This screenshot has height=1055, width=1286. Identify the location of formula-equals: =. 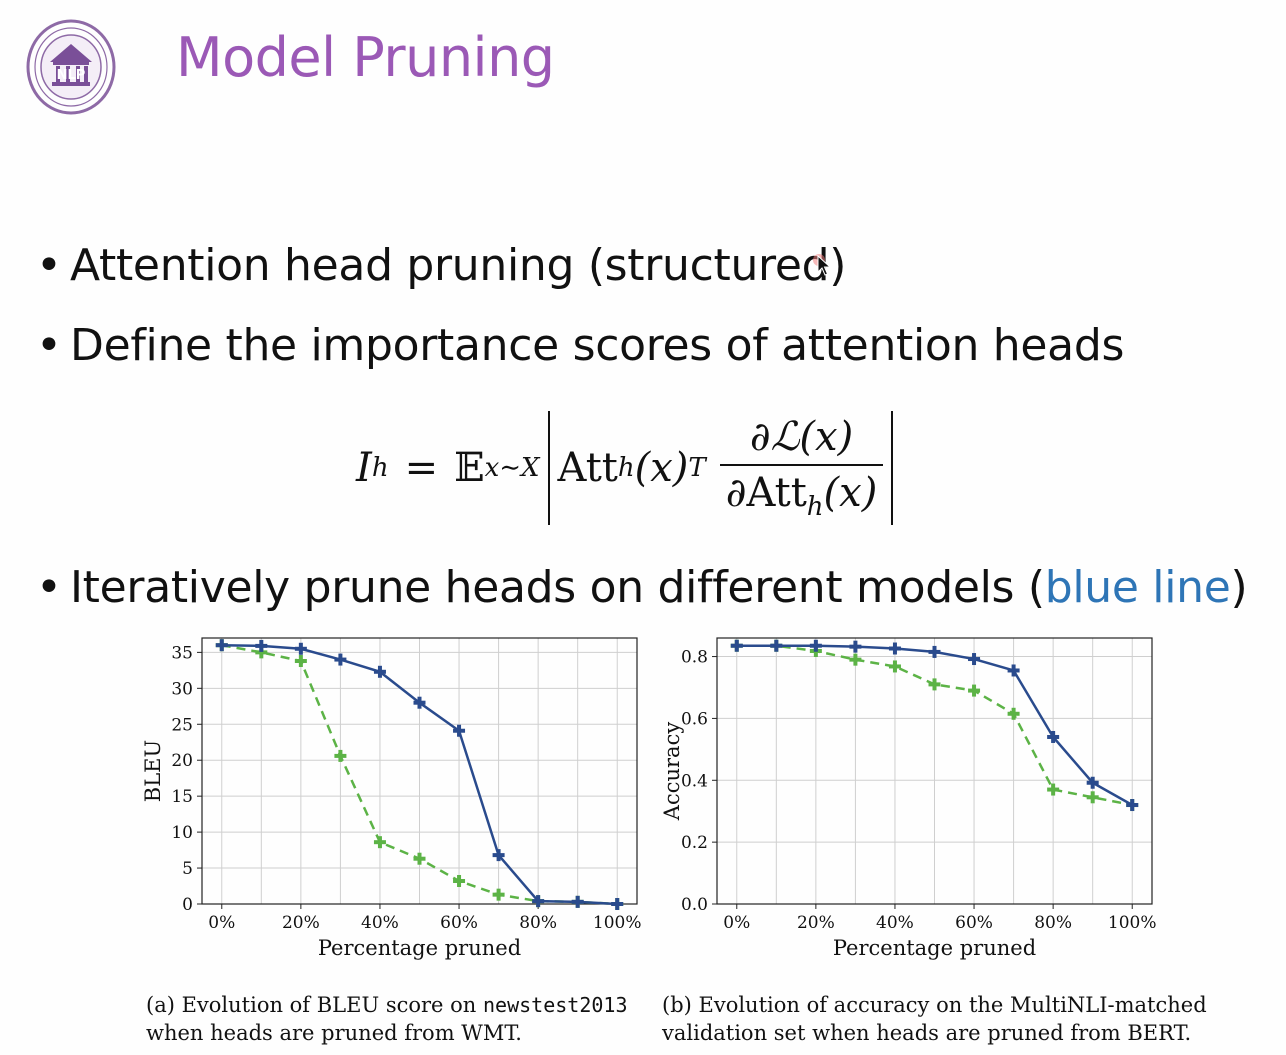
(421, 468).